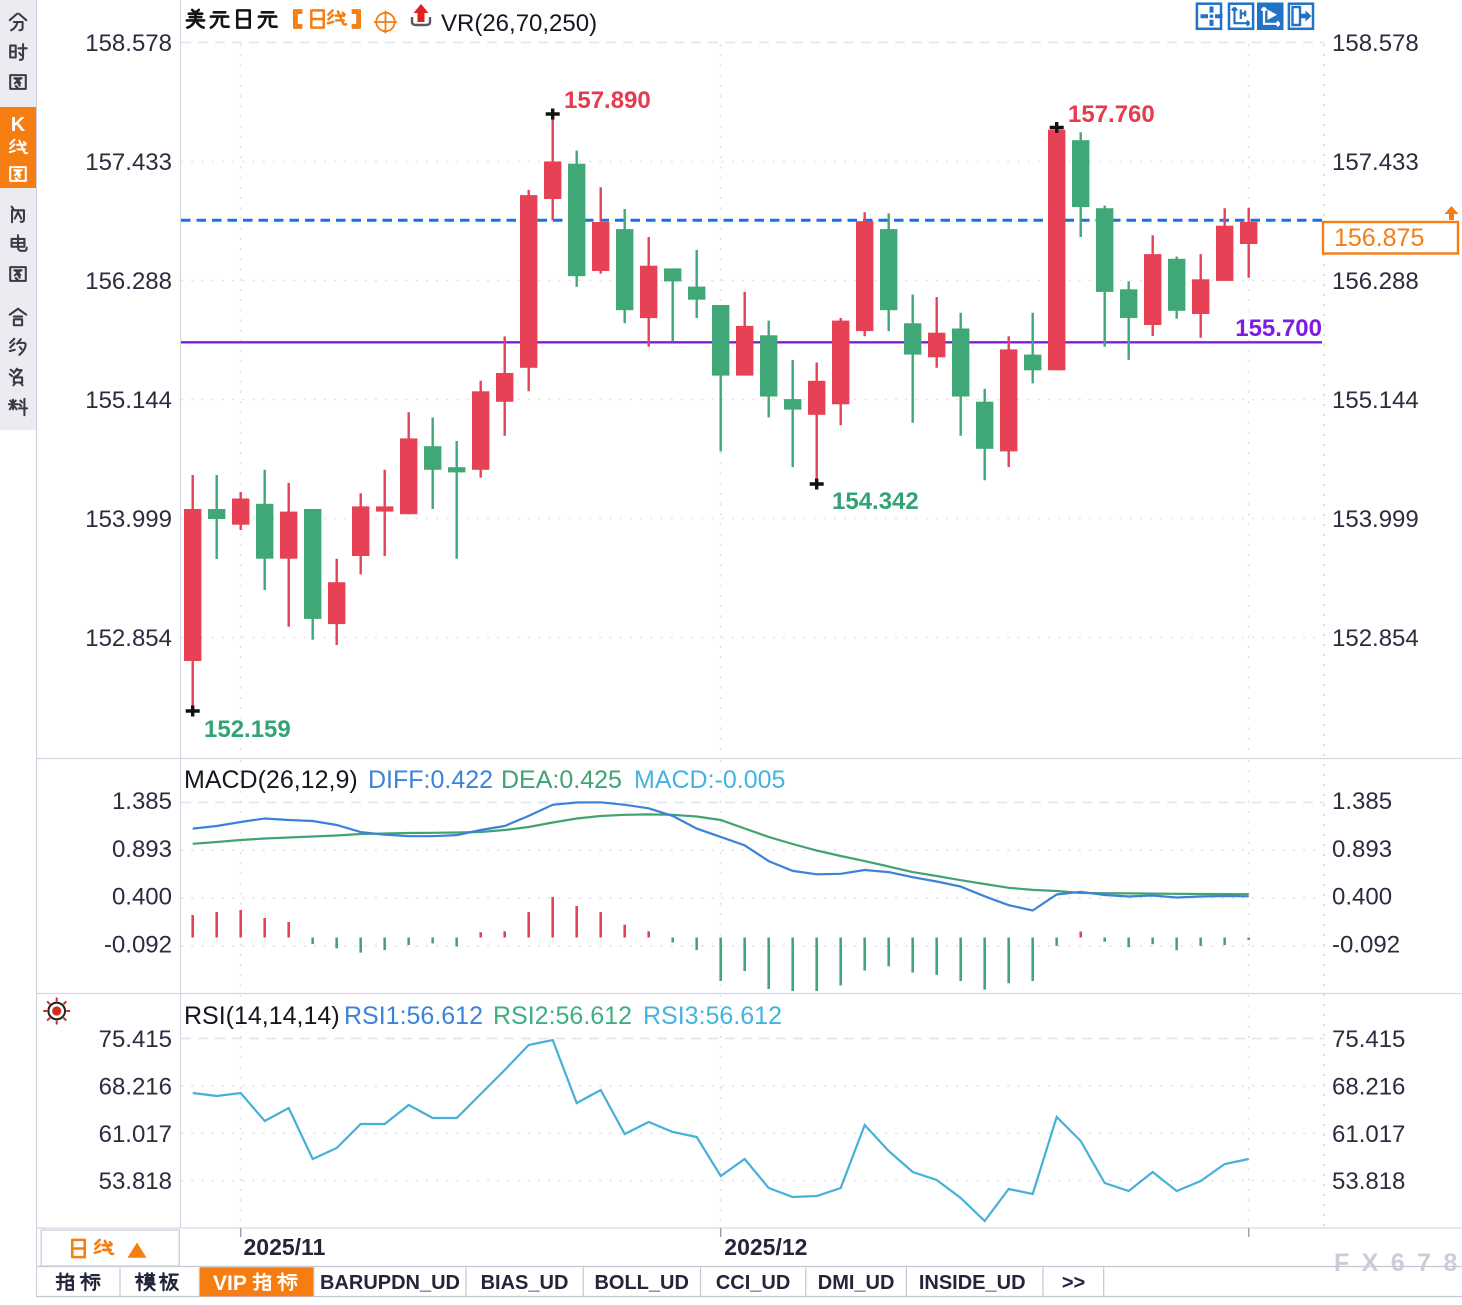 The height and width of the screenshot is (1305, 1462). Describe the element at coordinates (562, 1016) in the screenshot. I see `svg-text: RSI2:56.612` at that location.